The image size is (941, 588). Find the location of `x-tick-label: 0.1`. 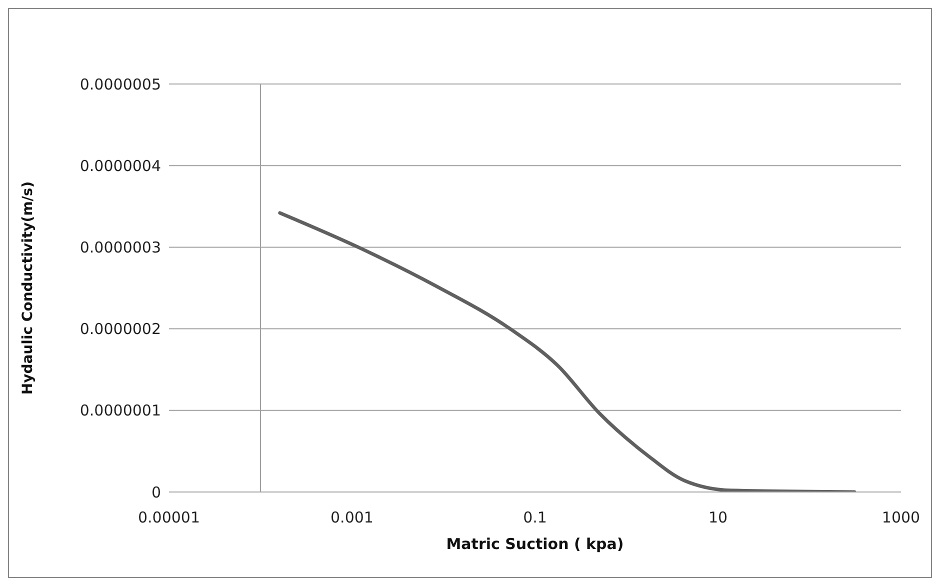

x-tick-label: 0.1 is located at coordinates (535, 517).